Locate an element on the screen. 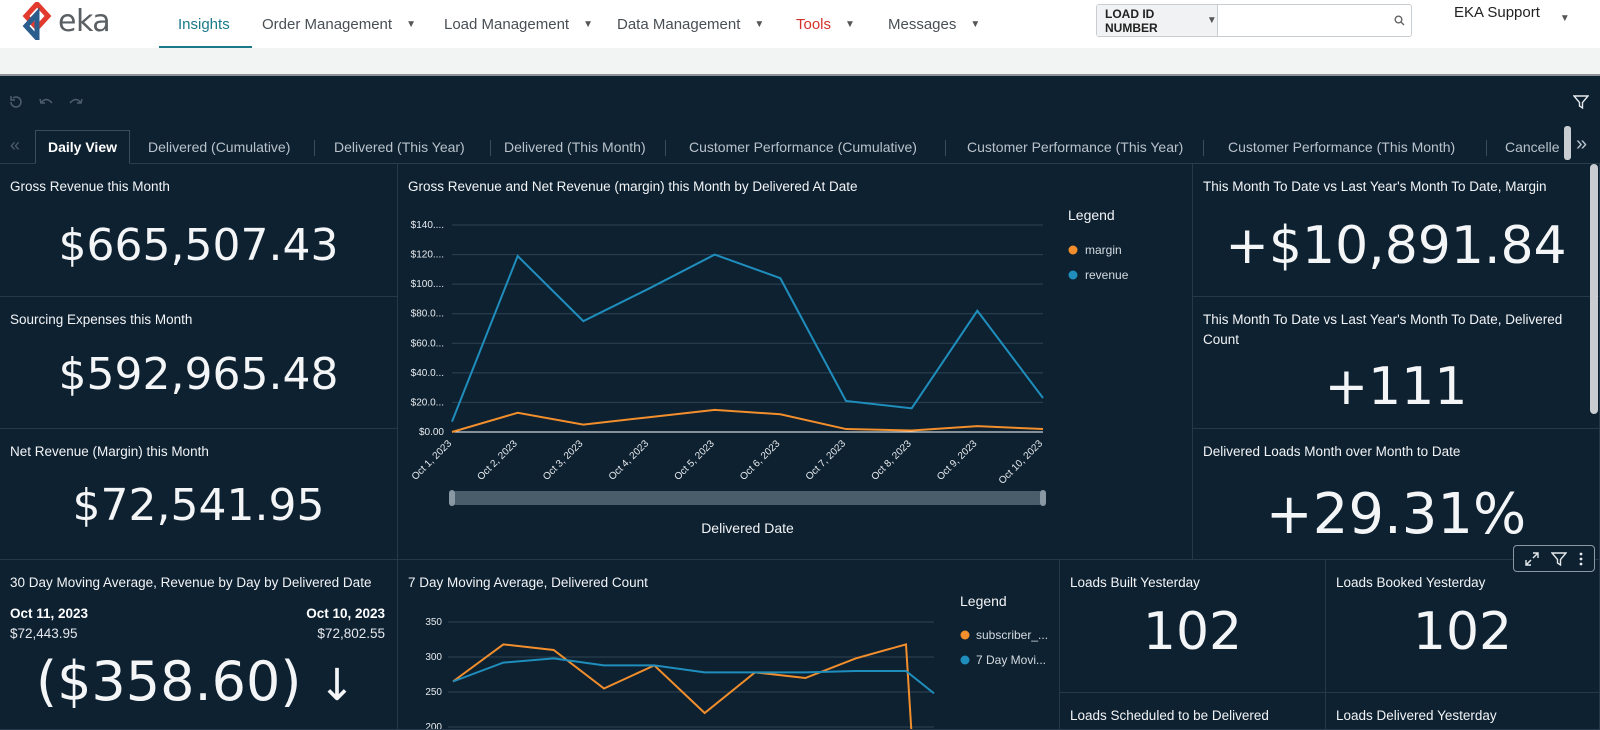  tabs-scroll-right-icon: » is located at coordinates (1582, 144).